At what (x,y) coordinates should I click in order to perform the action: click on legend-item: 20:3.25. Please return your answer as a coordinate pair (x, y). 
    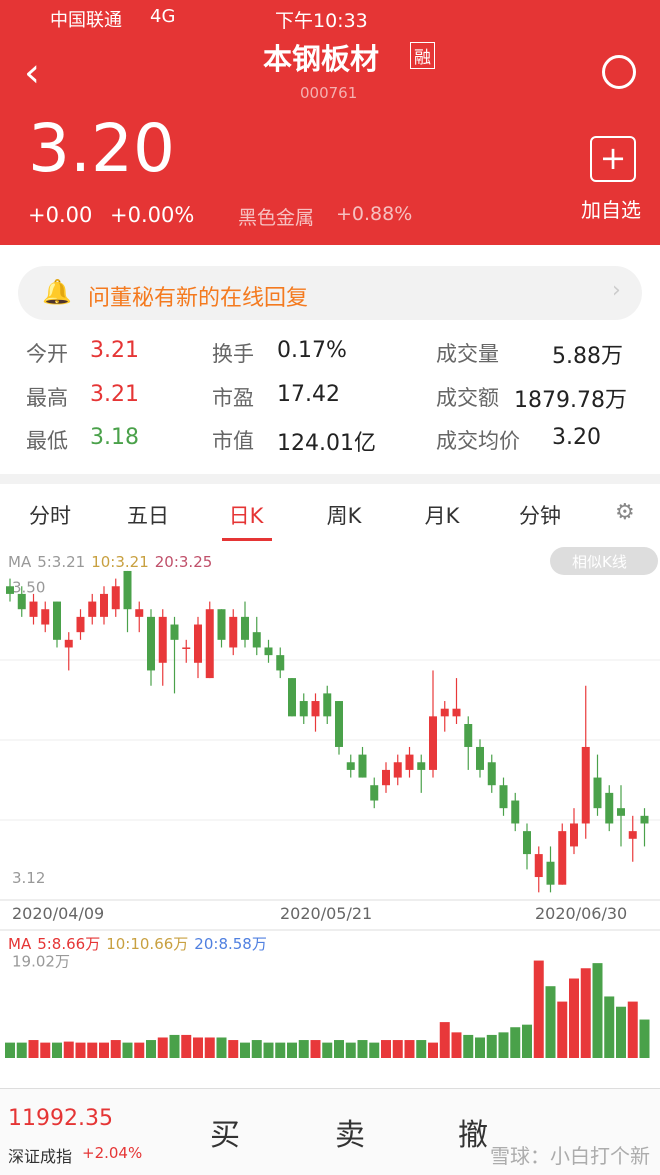
    Looking at the image, I should click on (184, 562).